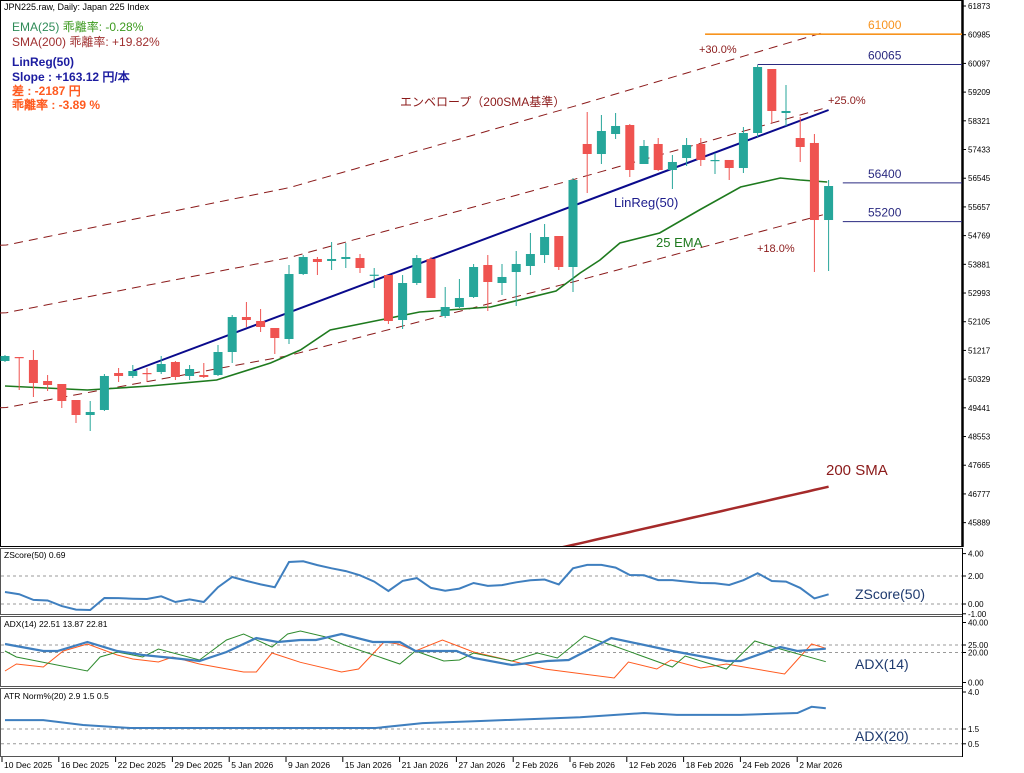  Describe the element at coordinates (71, 77) in the screenshot. I see `linreg-slope: Slope : +163.12 円/本` at that location.